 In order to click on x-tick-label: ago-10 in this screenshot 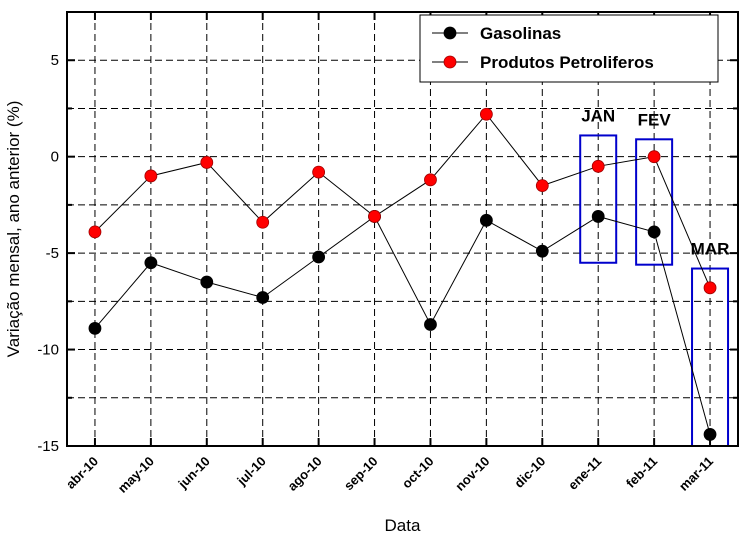, I will do `click(305, 474)`.